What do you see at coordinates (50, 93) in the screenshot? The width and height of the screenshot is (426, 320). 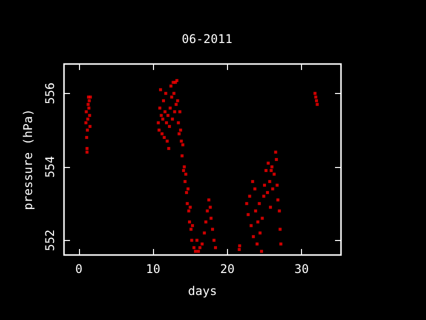 I see `y-tick-label: 556` at bounding box center [50, 93].